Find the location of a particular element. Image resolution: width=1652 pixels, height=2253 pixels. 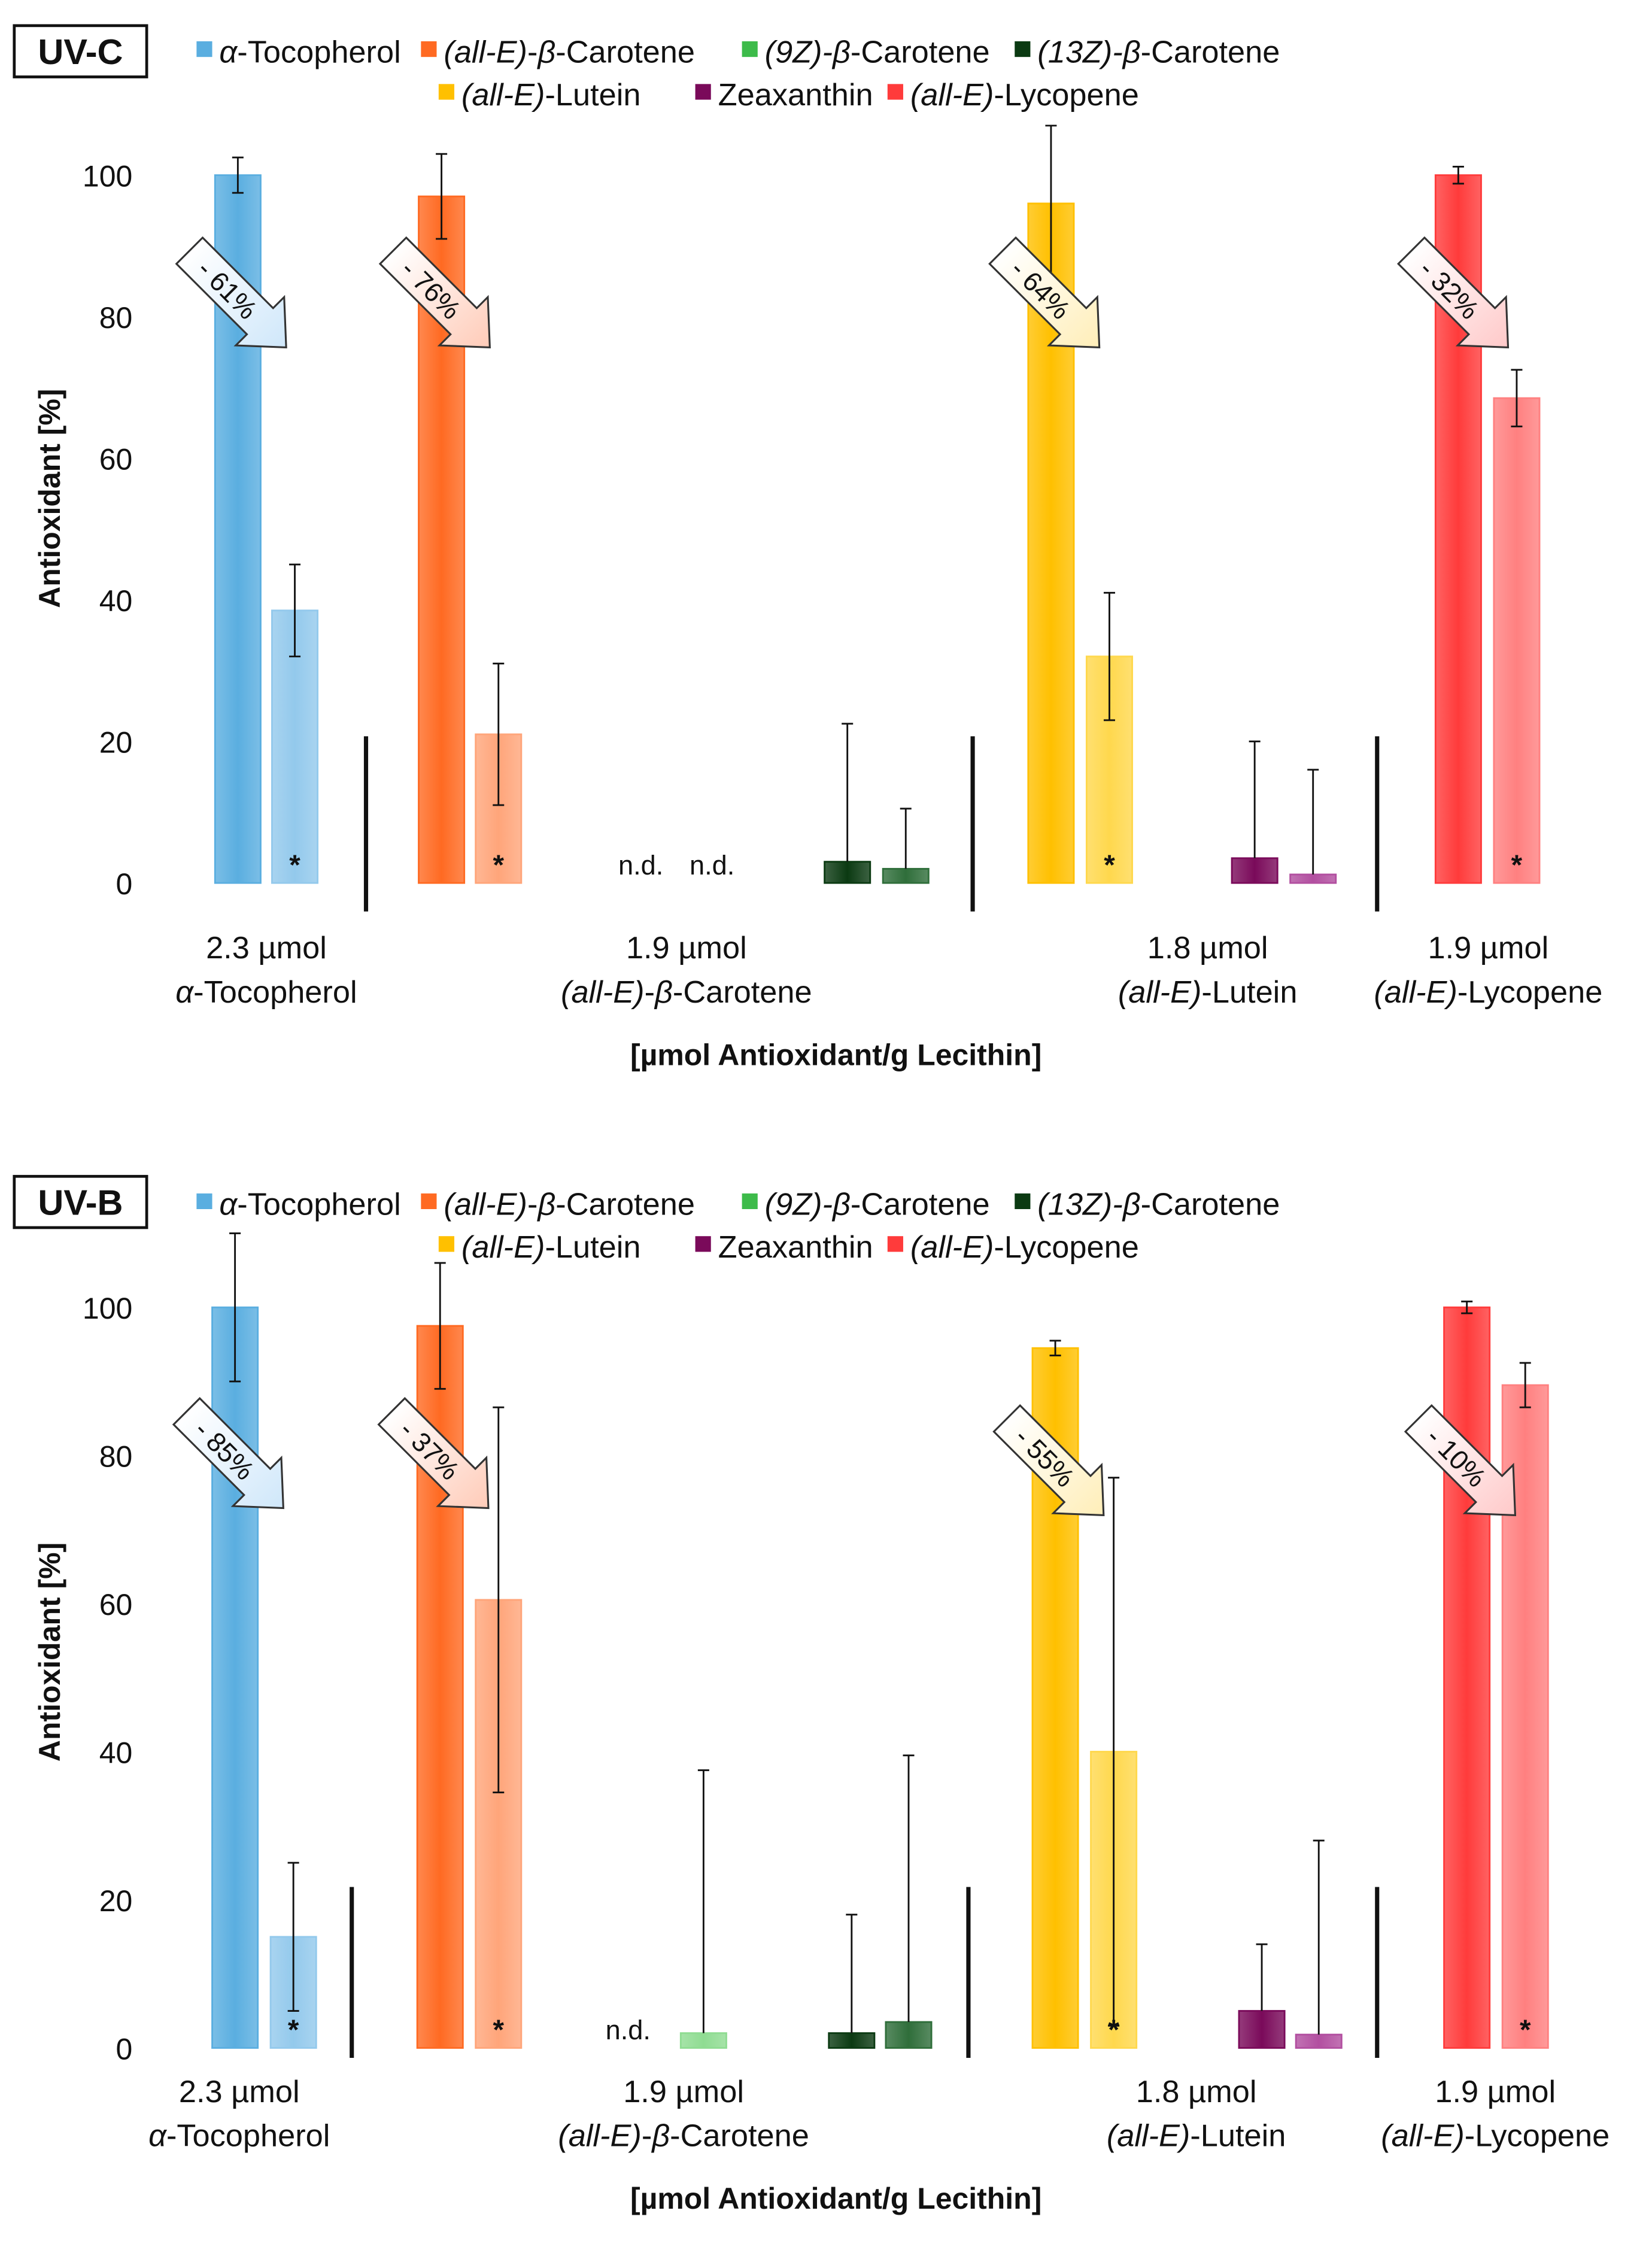

category-amount: 1.8 µmol is located at coordinates (1196, 2092).